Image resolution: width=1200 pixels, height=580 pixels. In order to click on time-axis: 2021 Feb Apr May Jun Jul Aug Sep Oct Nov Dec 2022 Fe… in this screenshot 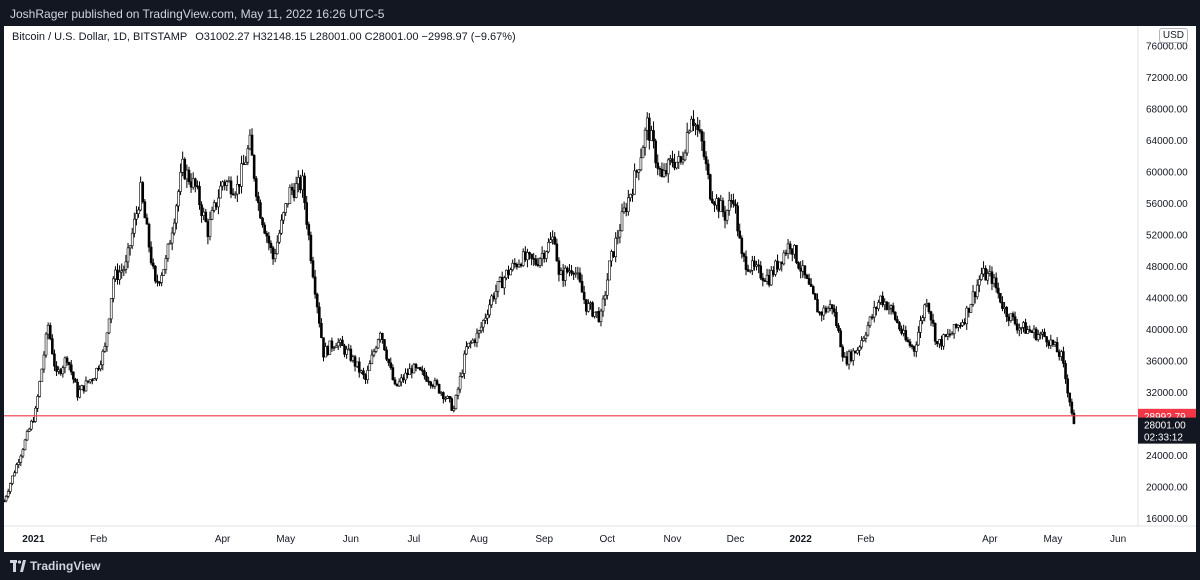, I will do `click(574, 539)`.